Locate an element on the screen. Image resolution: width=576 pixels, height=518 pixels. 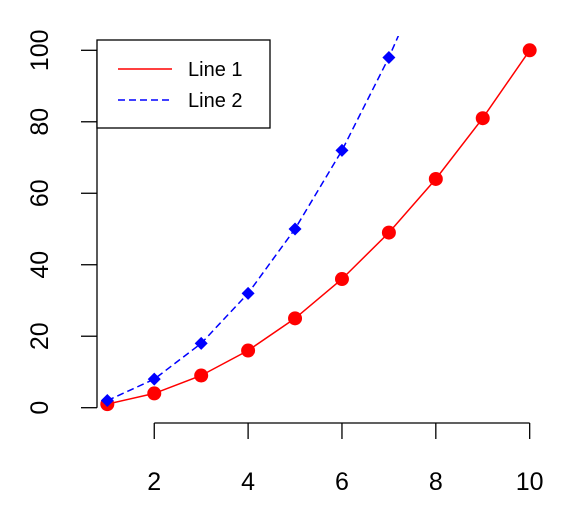
y-tick-label: 20 is located at coordinates (40, 336).